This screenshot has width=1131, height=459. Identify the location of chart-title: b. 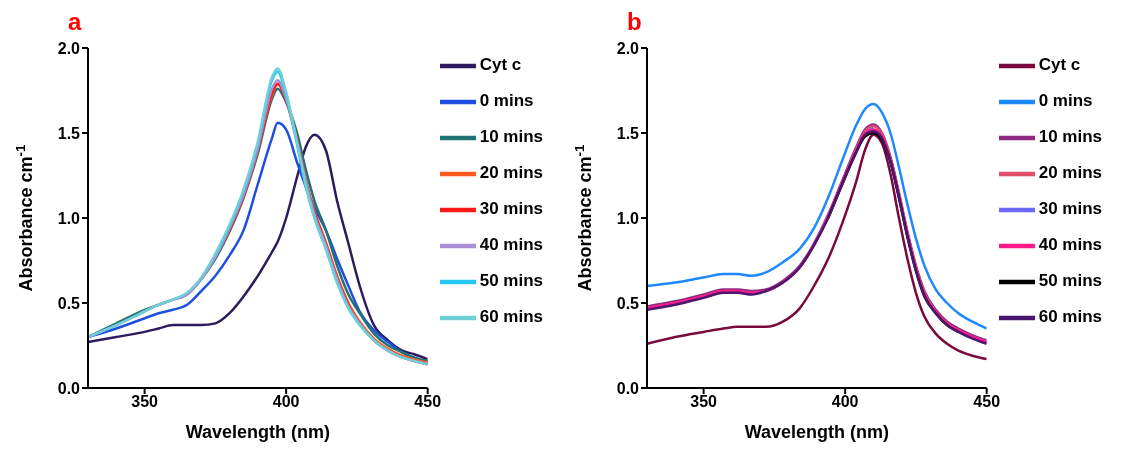
(634, 22).